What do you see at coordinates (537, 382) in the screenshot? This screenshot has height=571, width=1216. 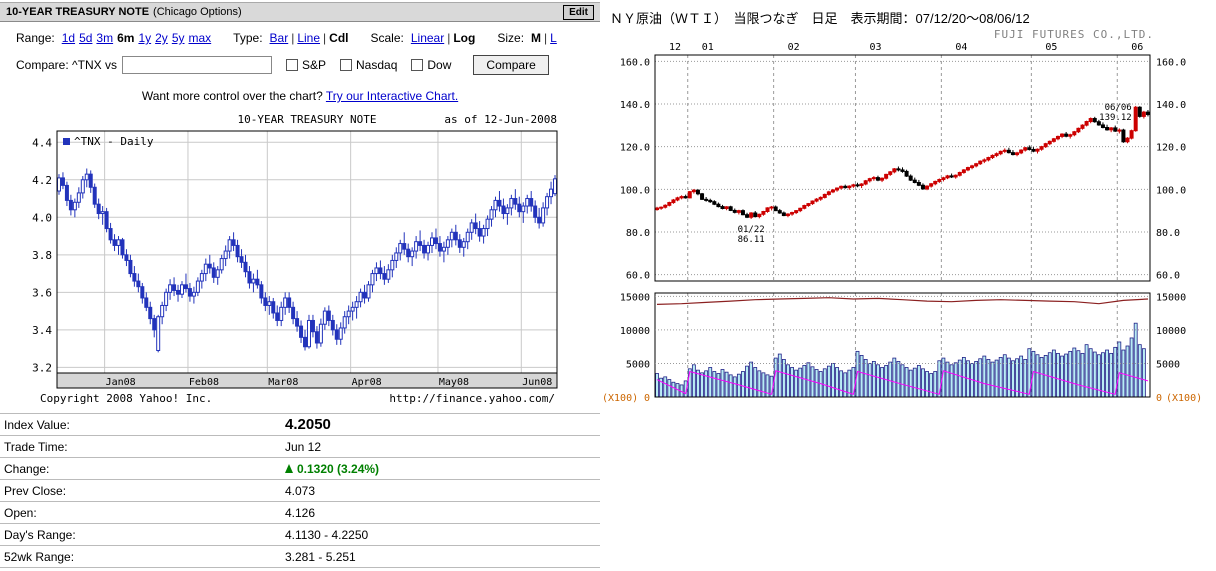 I see `svg-text: Jun08` at bounding box center [537, 382].